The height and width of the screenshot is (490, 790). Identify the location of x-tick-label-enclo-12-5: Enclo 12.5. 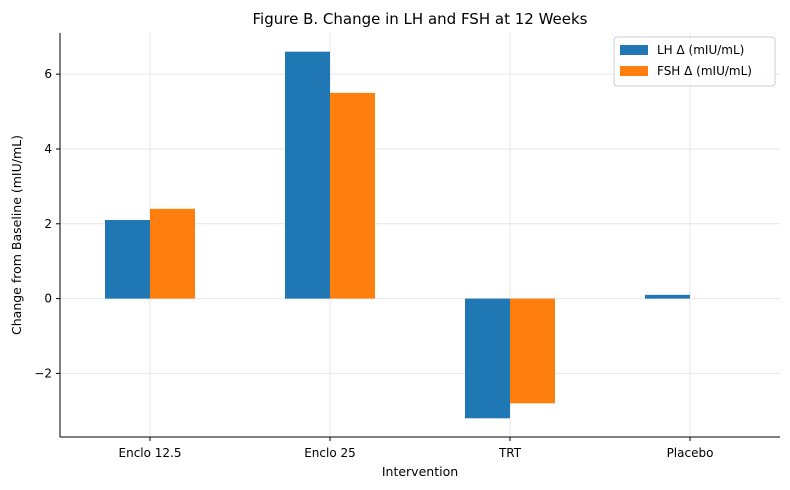
(150, 453).